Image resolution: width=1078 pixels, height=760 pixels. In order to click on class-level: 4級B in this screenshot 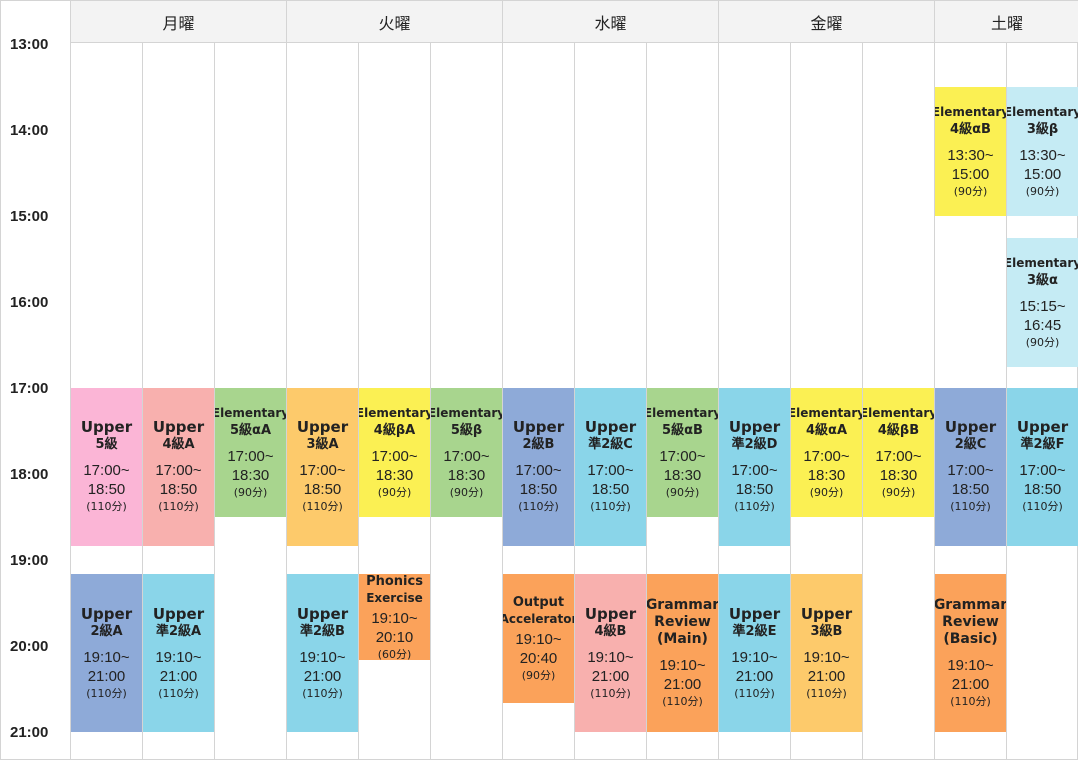, I will do `click(610, 631)`.